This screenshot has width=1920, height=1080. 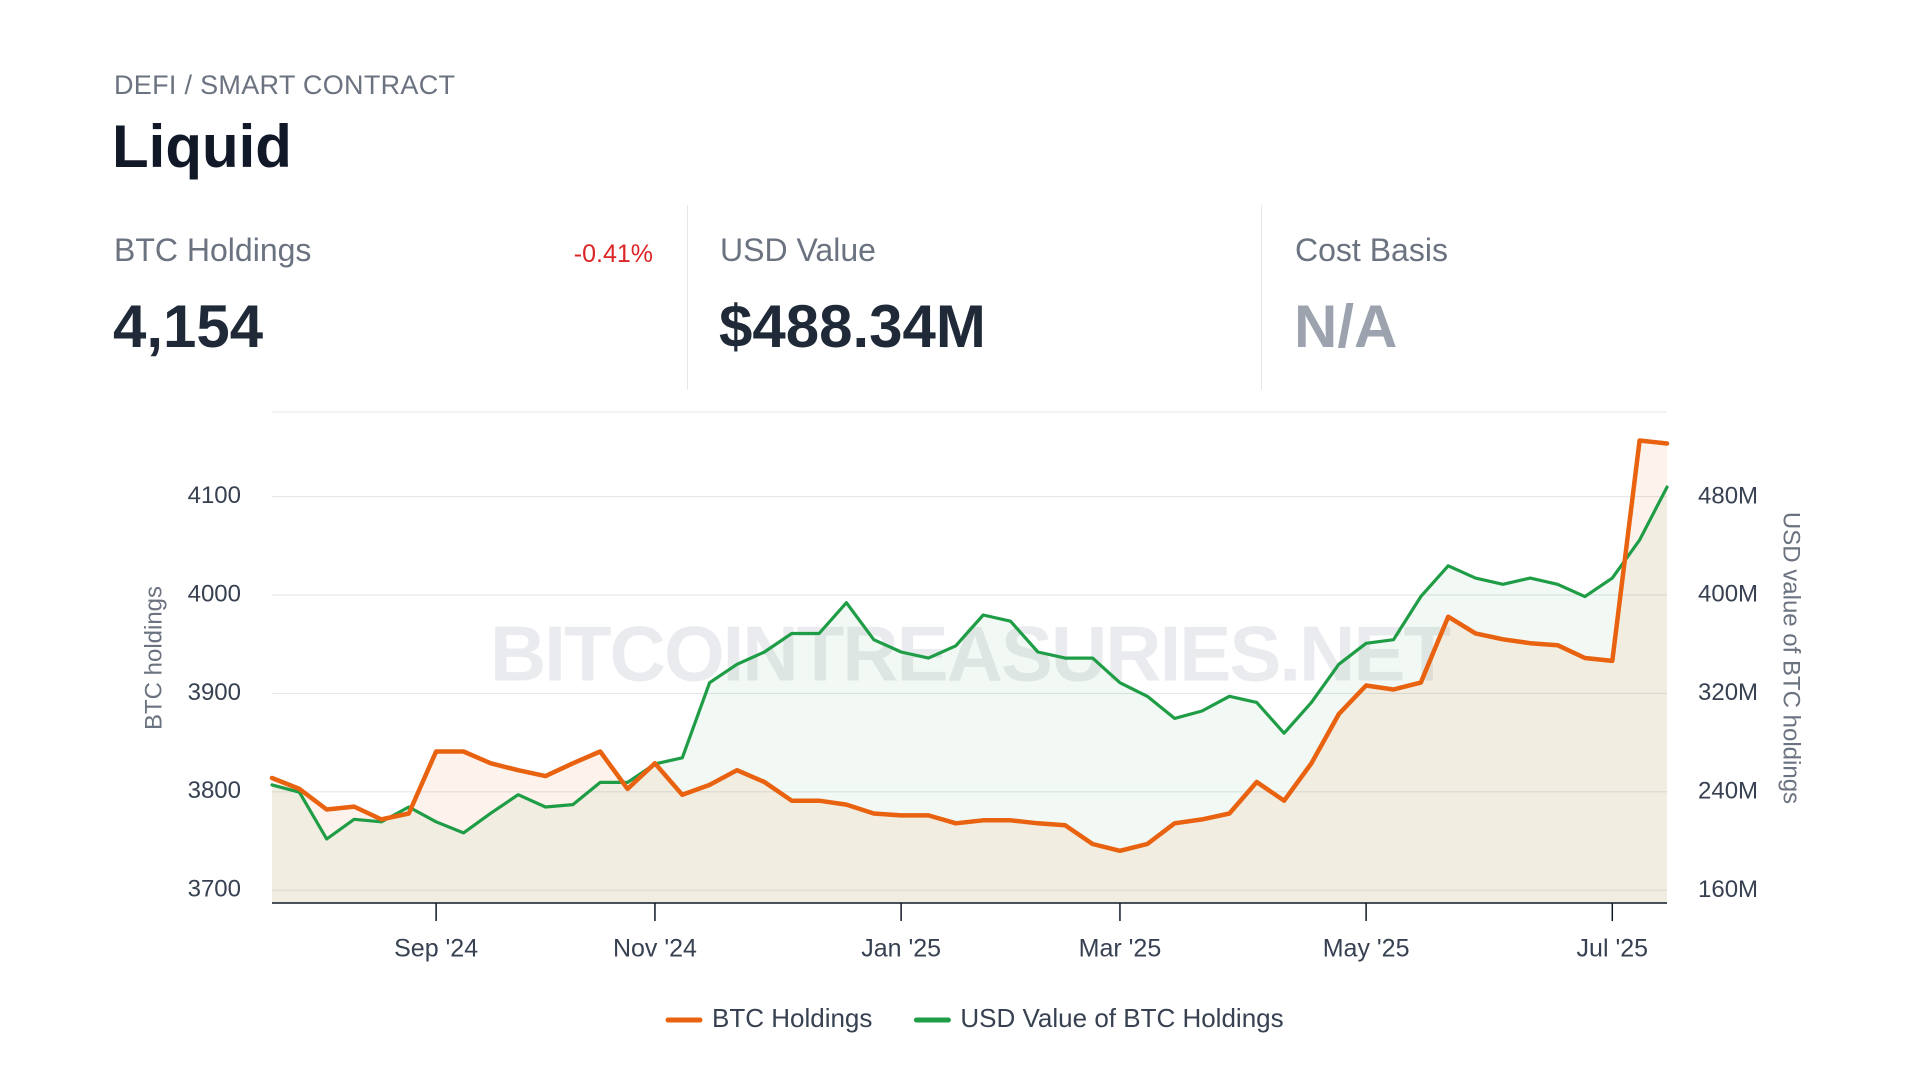 I want to click on watermark: BITCOINTREASURIES.NET, so click(x=970, y=654).